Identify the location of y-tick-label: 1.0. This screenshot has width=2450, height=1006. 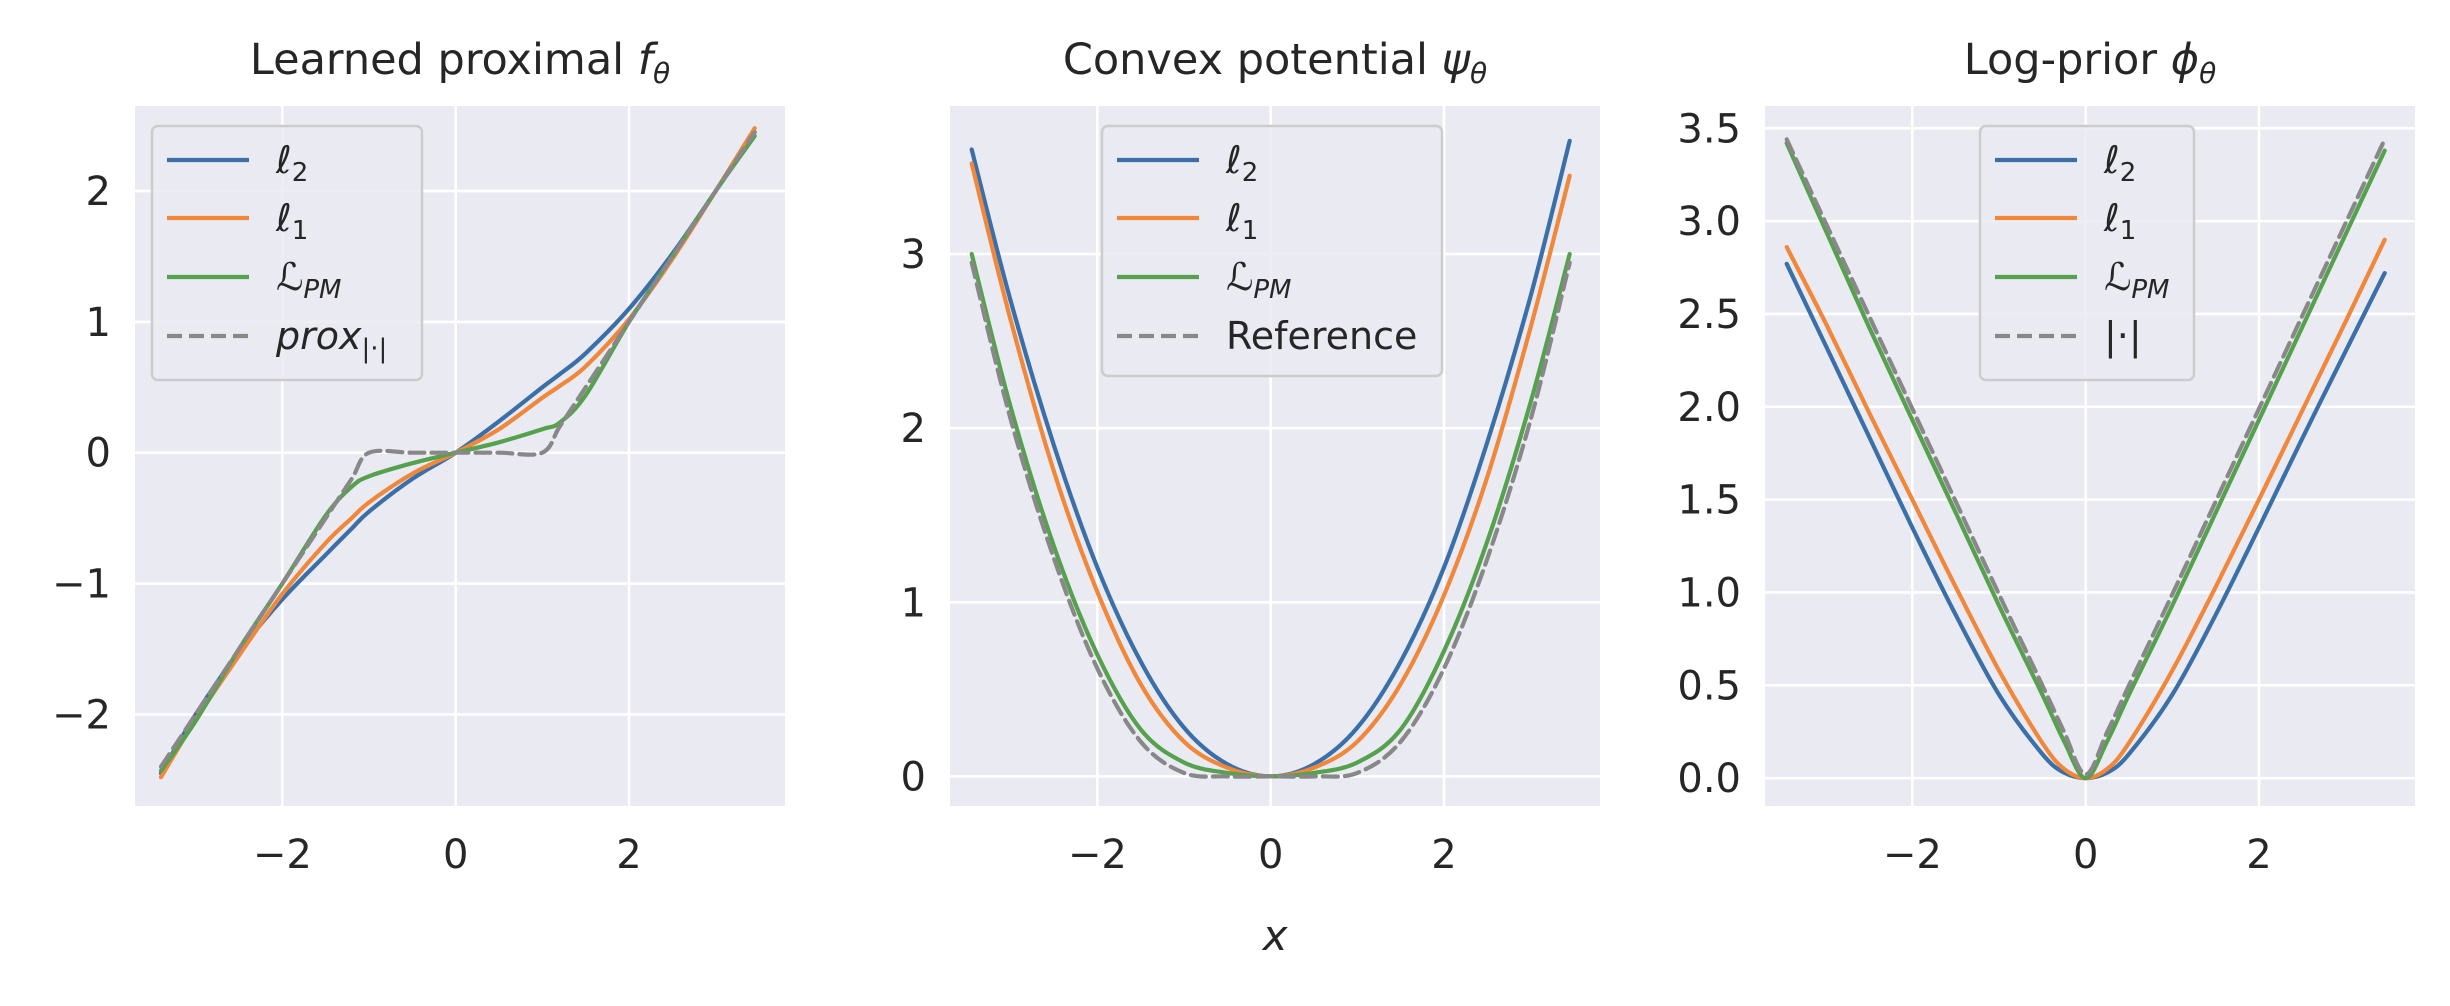
(1709, 593).